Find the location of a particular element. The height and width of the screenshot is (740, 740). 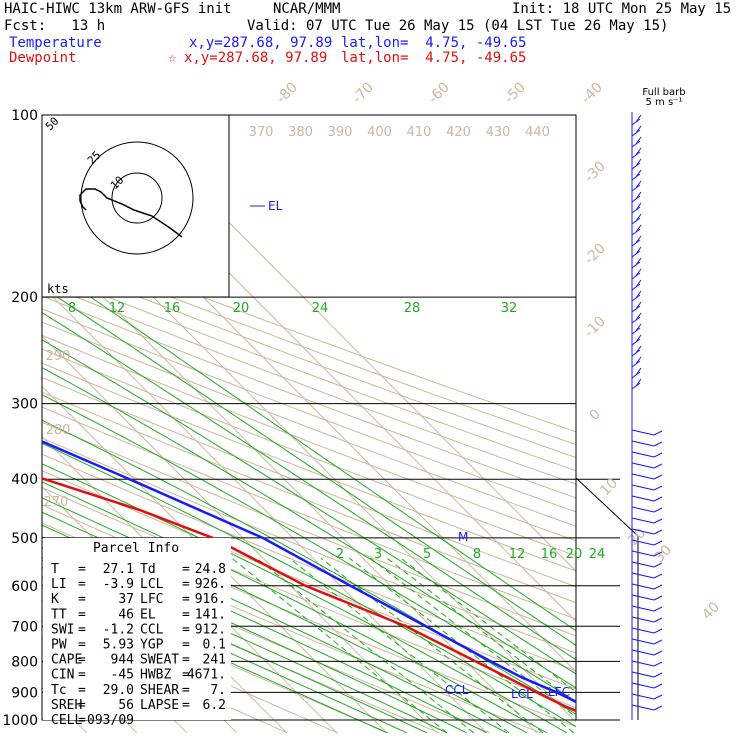

isotherm-label: -80 is located at coordinates (286, 92).